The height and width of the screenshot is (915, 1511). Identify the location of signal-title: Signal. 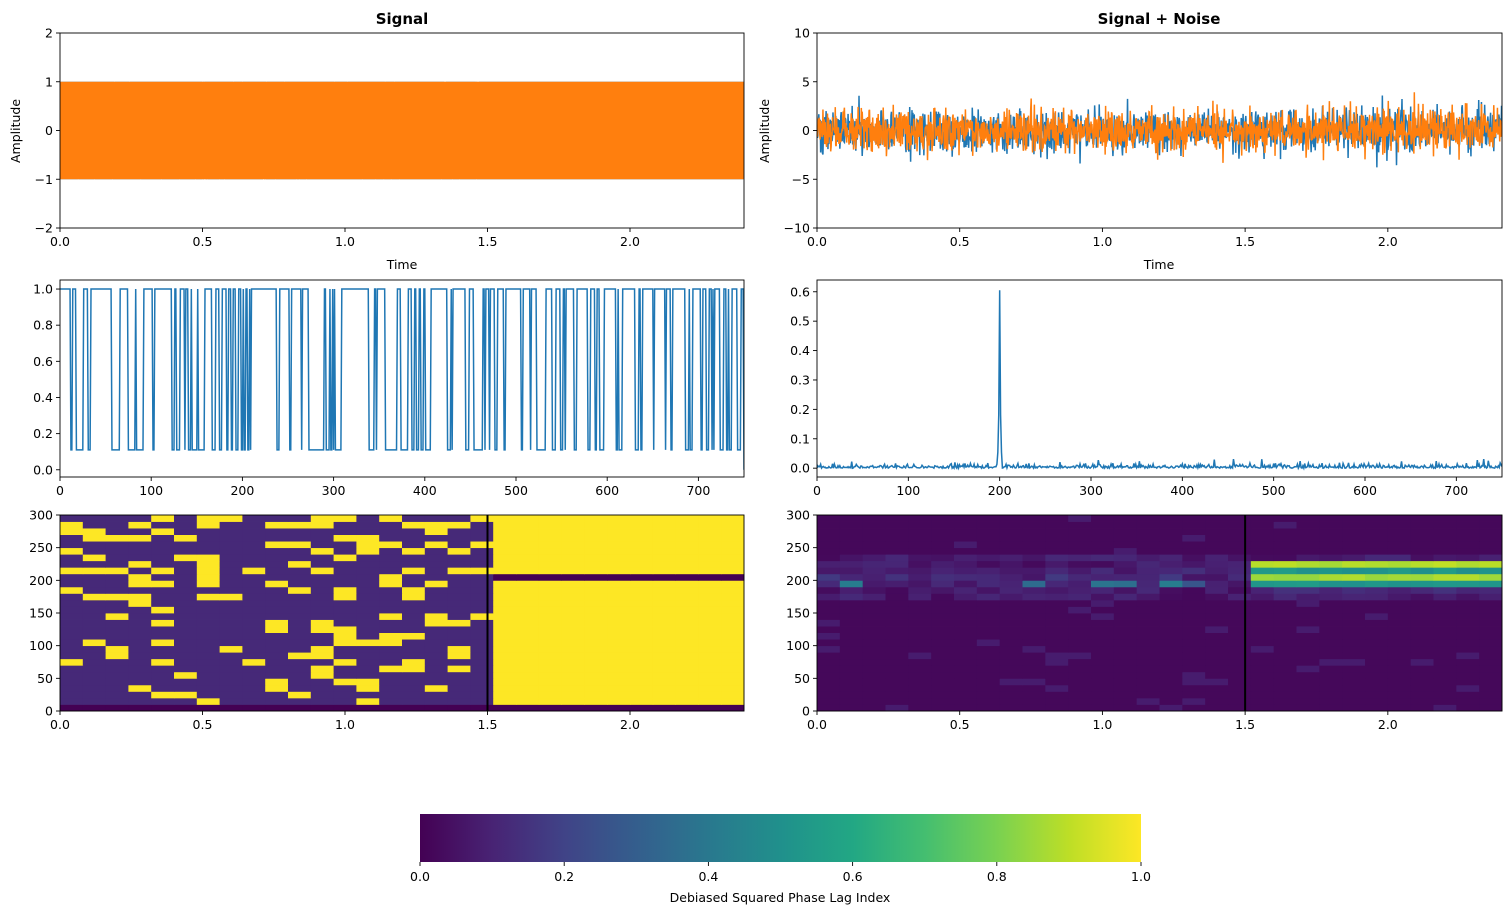
(402, 19).